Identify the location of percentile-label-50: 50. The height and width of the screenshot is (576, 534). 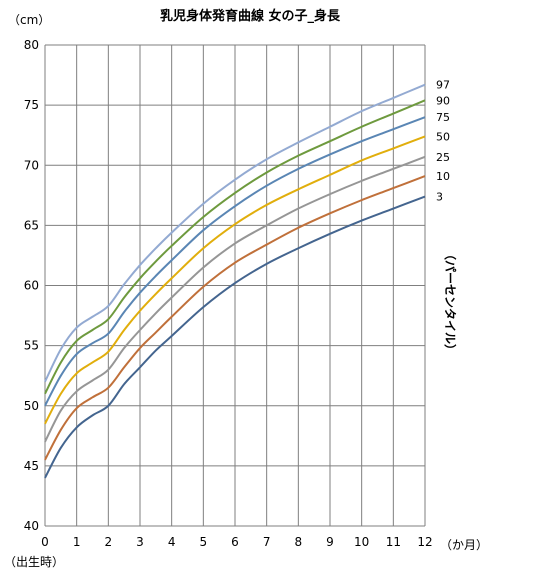
(443, 136).